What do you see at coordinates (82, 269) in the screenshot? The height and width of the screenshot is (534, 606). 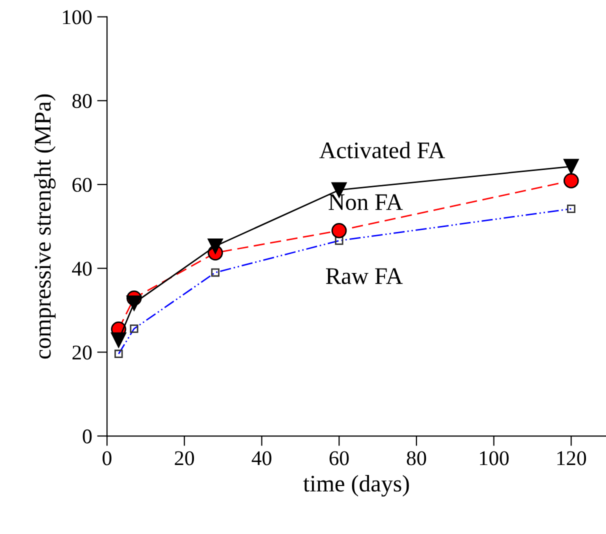 I see `y-tick-label: 40` at bounding box center [82, 269].